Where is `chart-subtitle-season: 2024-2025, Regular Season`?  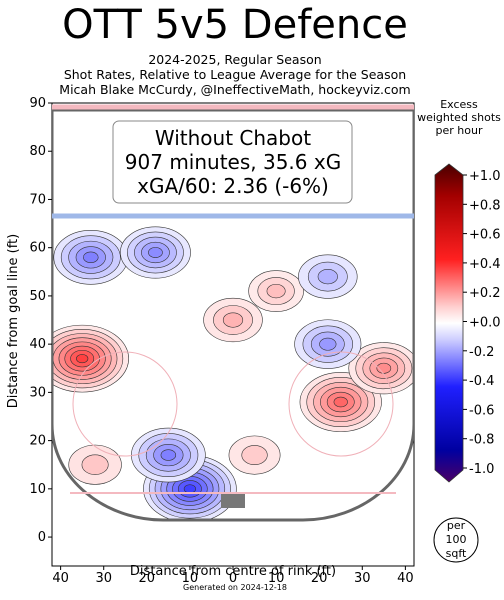 chart-subtitle-season: 2024-2025, Regular Season is located at coordinates (235, 59).